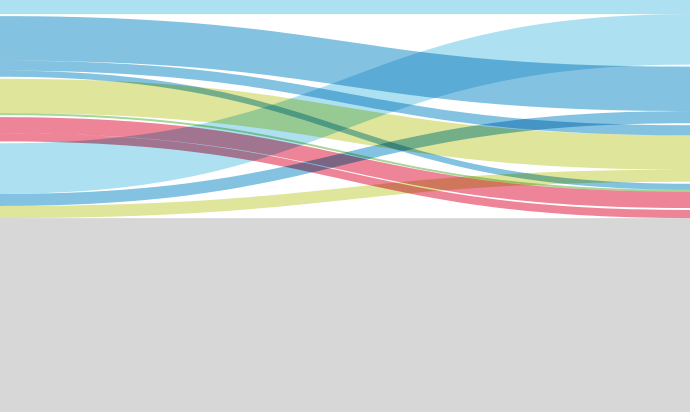 The image size is (690, 414). I want to click on flow-l5-to-r3, so click(345, 194).